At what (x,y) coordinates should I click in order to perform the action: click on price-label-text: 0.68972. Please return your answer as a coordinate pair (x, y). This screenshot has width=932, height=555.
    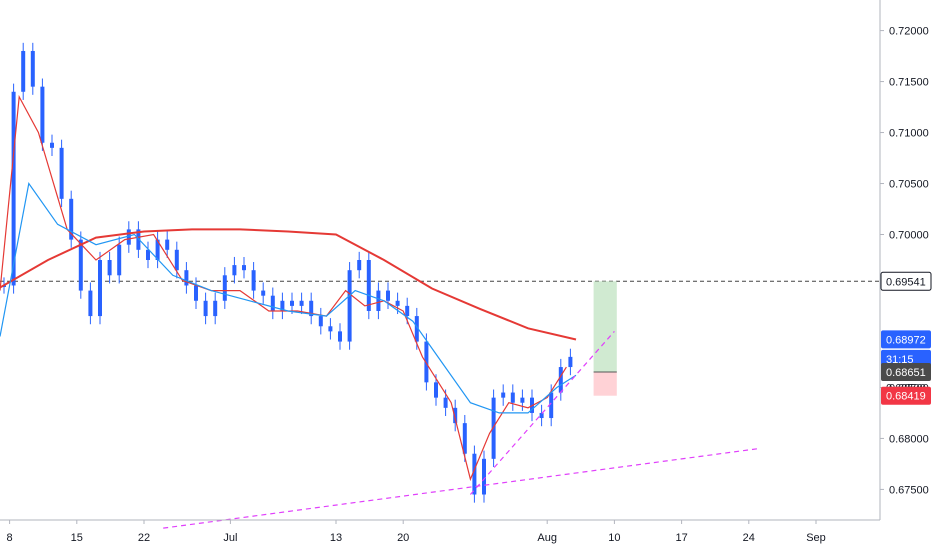
    Looking at the image, I should click on (906, 340).